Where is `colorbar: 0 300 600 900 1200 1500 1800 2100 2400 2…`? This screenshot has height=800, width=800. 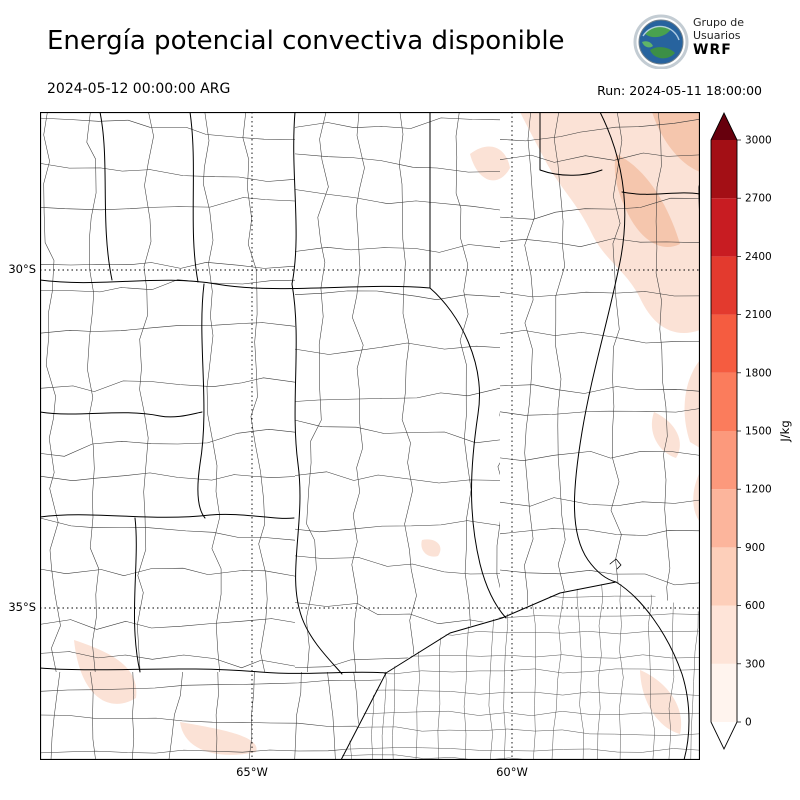
colorbar: 0 300 600 900 1200 1500 1800 2100 2400 2… is located at coordinates (751, 440).